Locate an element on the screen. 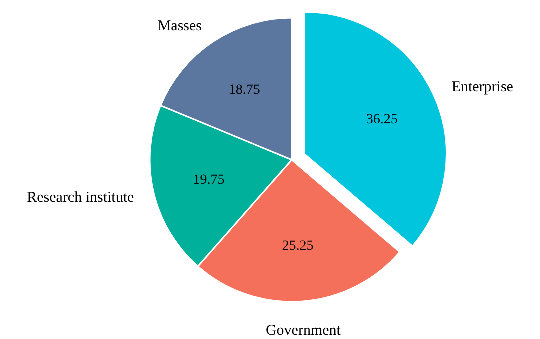  data-label: 25.25 is located at coordinates (298, 246).